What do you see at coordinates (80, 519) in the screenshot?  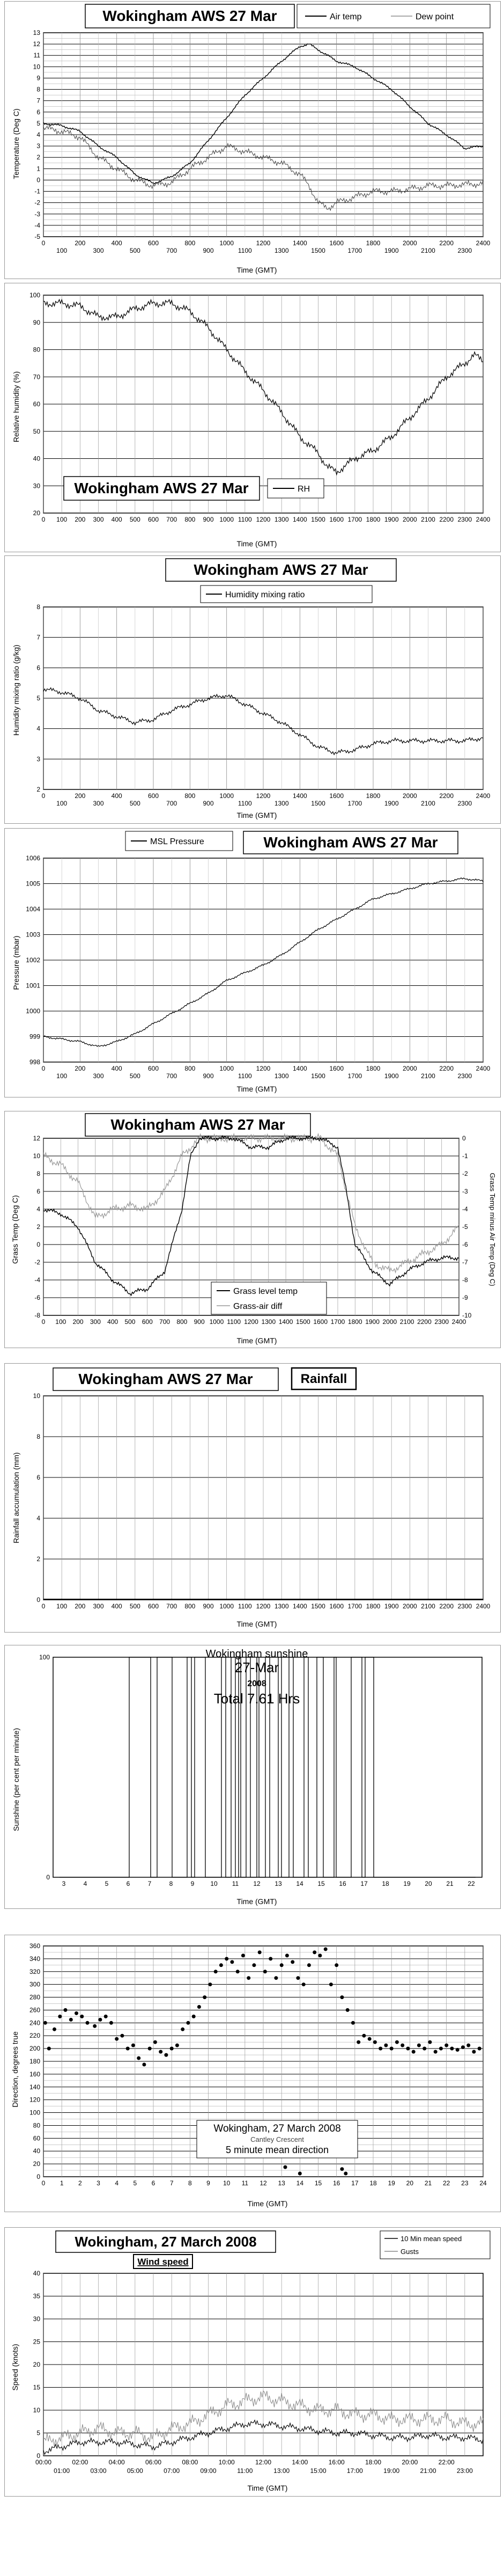 I see `x-tick-label: 200` at bounding box center [80, 519].